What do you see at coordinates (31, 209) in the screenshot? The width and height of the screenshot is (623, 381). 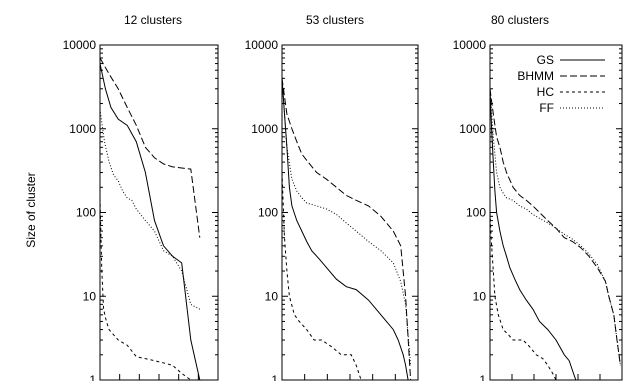 I see `y-axis-label: Size of cluster` at bounding box center [31, 209].